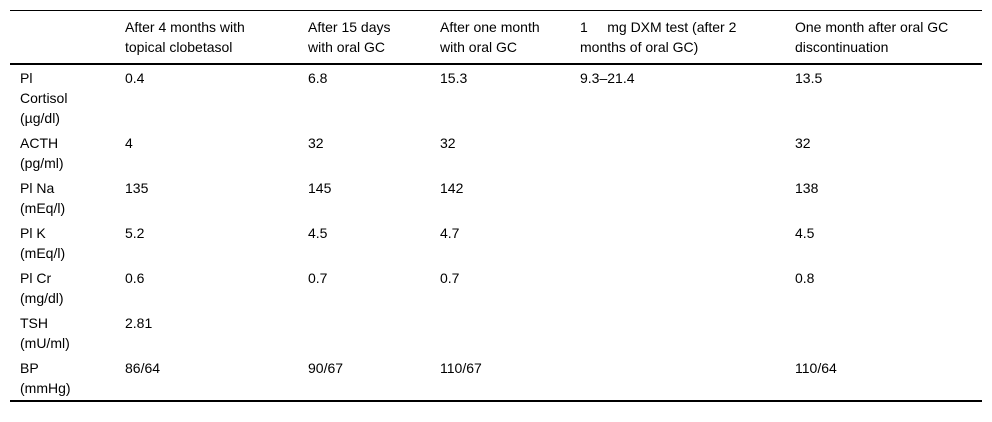  Describe the element at coordinates (43, 243) in the screenshot. I see `row-label: Pl K (mEq/l)` at that location.